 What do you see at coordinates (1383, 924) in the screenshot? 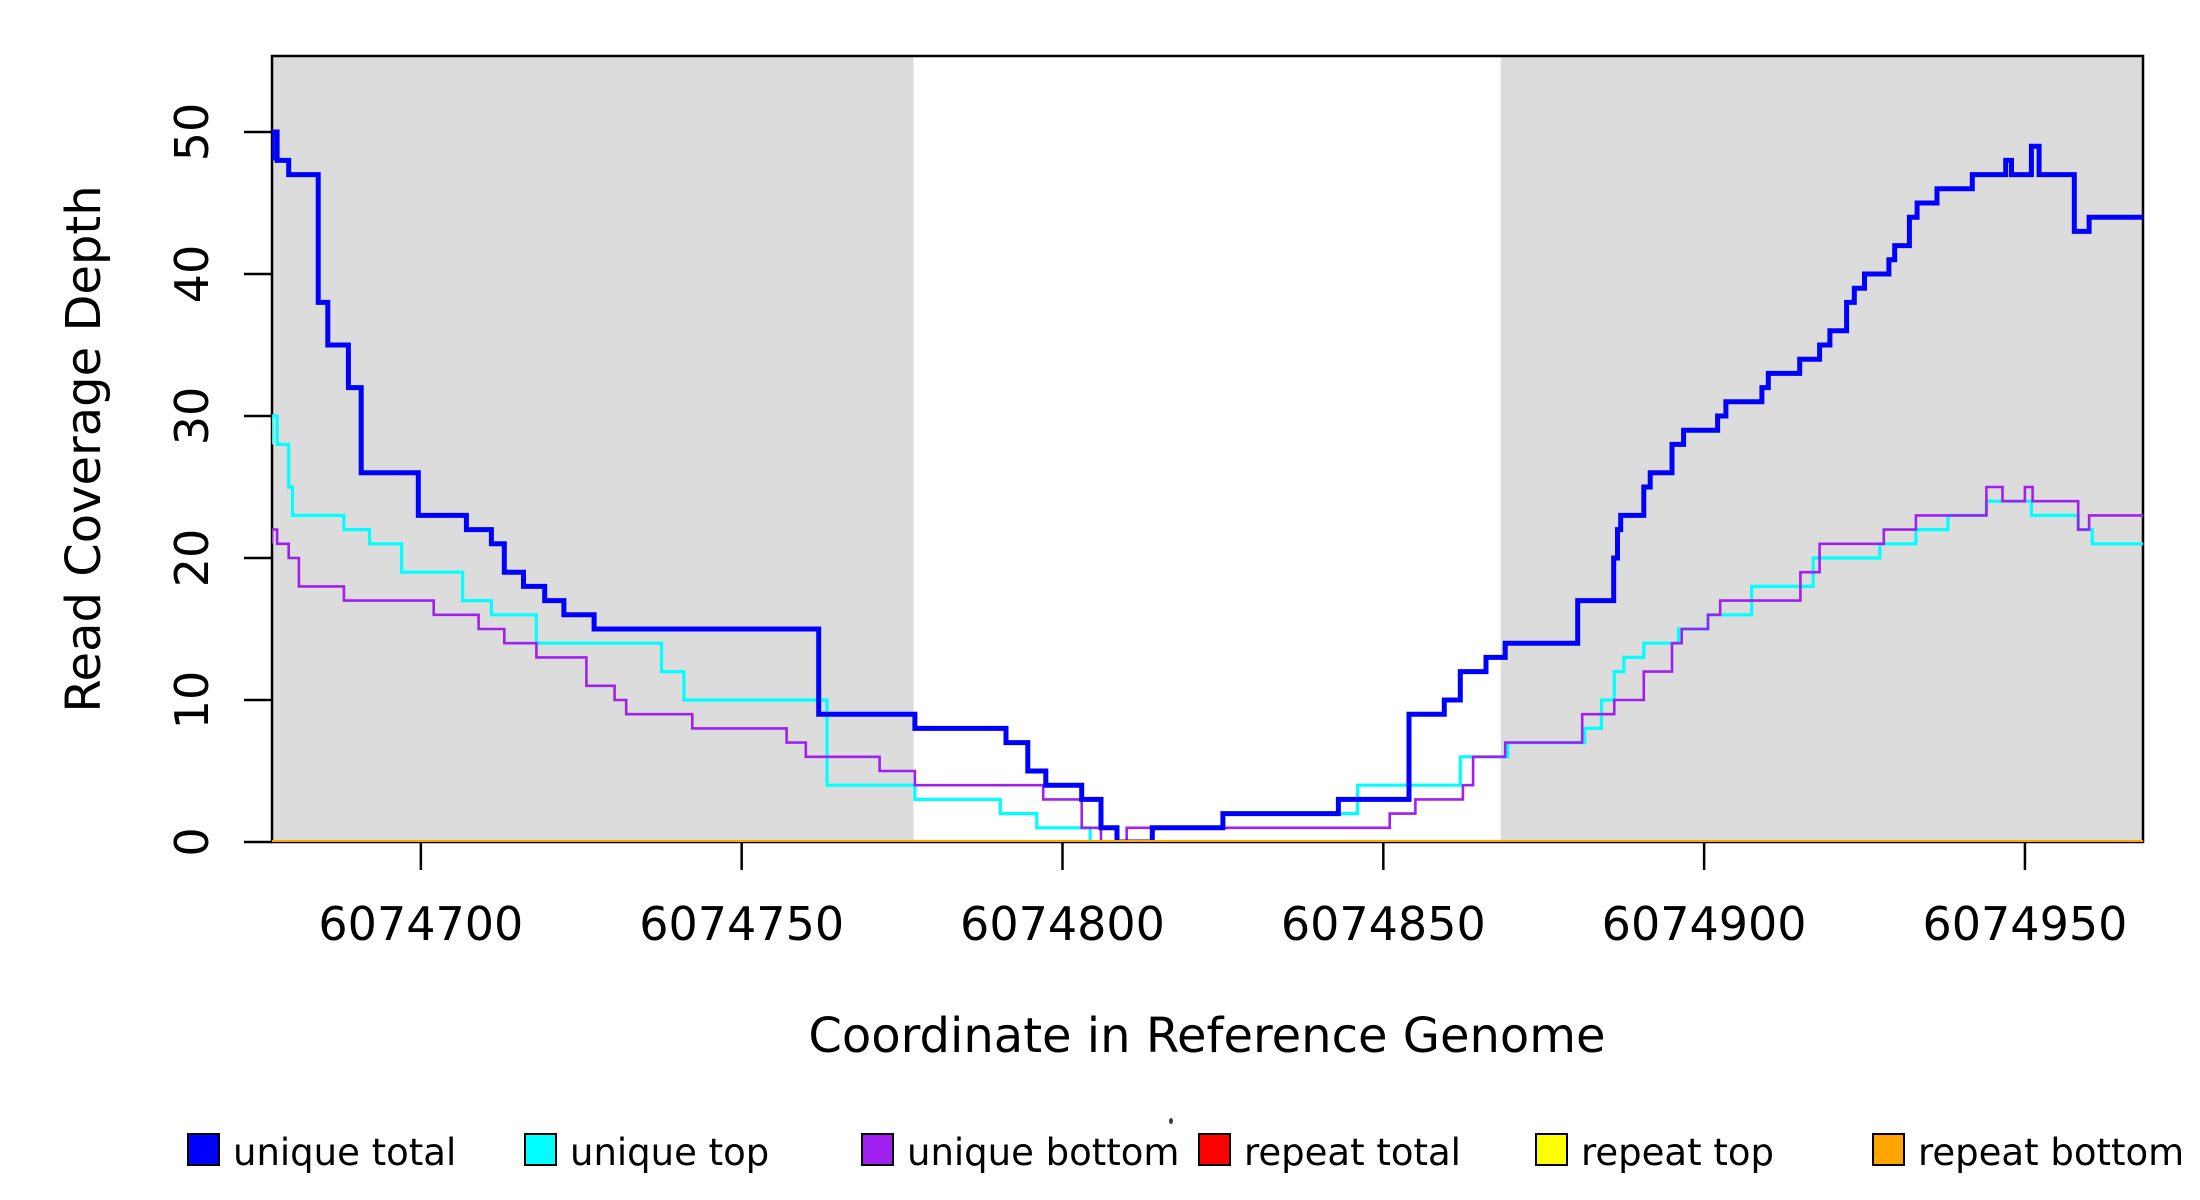
I see `x-tick-label: 6074850` at bounding box center [1383, 924].